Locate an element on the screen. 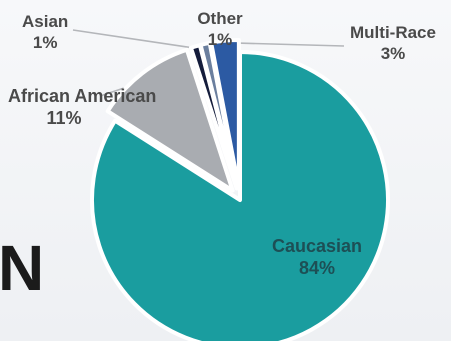  label-other-percent: 1% is located at coordinates (220, 39).